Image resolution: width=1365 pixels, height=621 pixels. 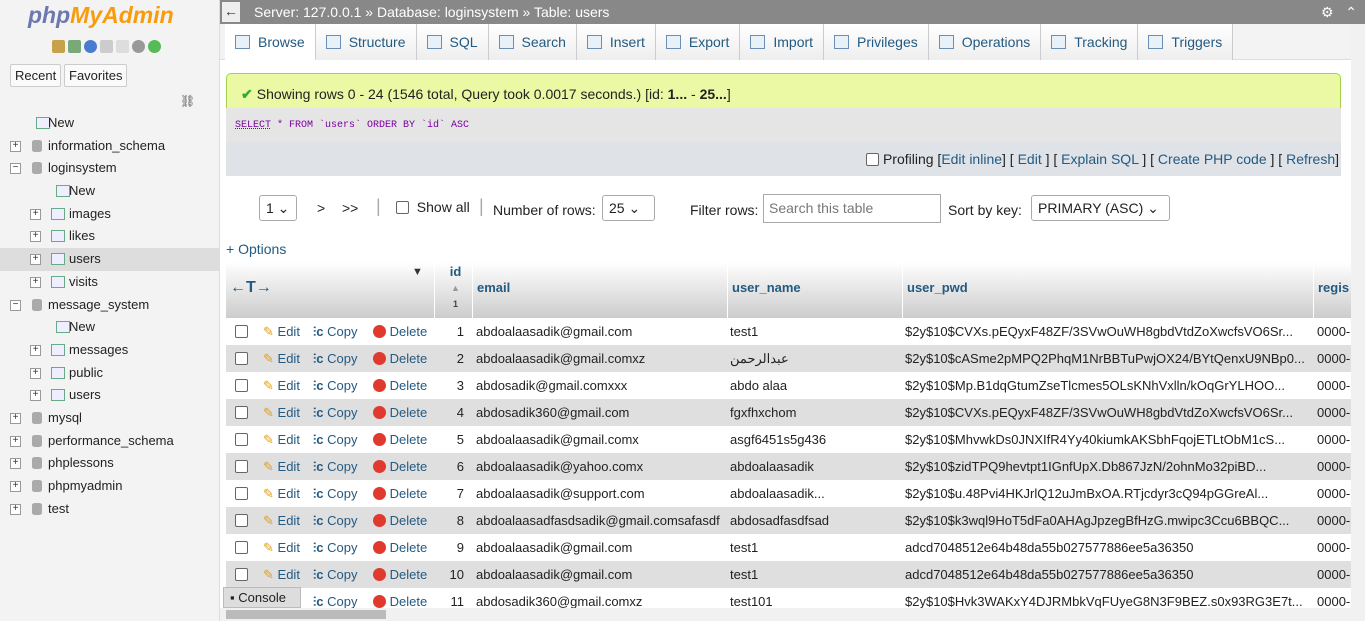 I want to click on tree-item: + users, so click(x=110, y=395).